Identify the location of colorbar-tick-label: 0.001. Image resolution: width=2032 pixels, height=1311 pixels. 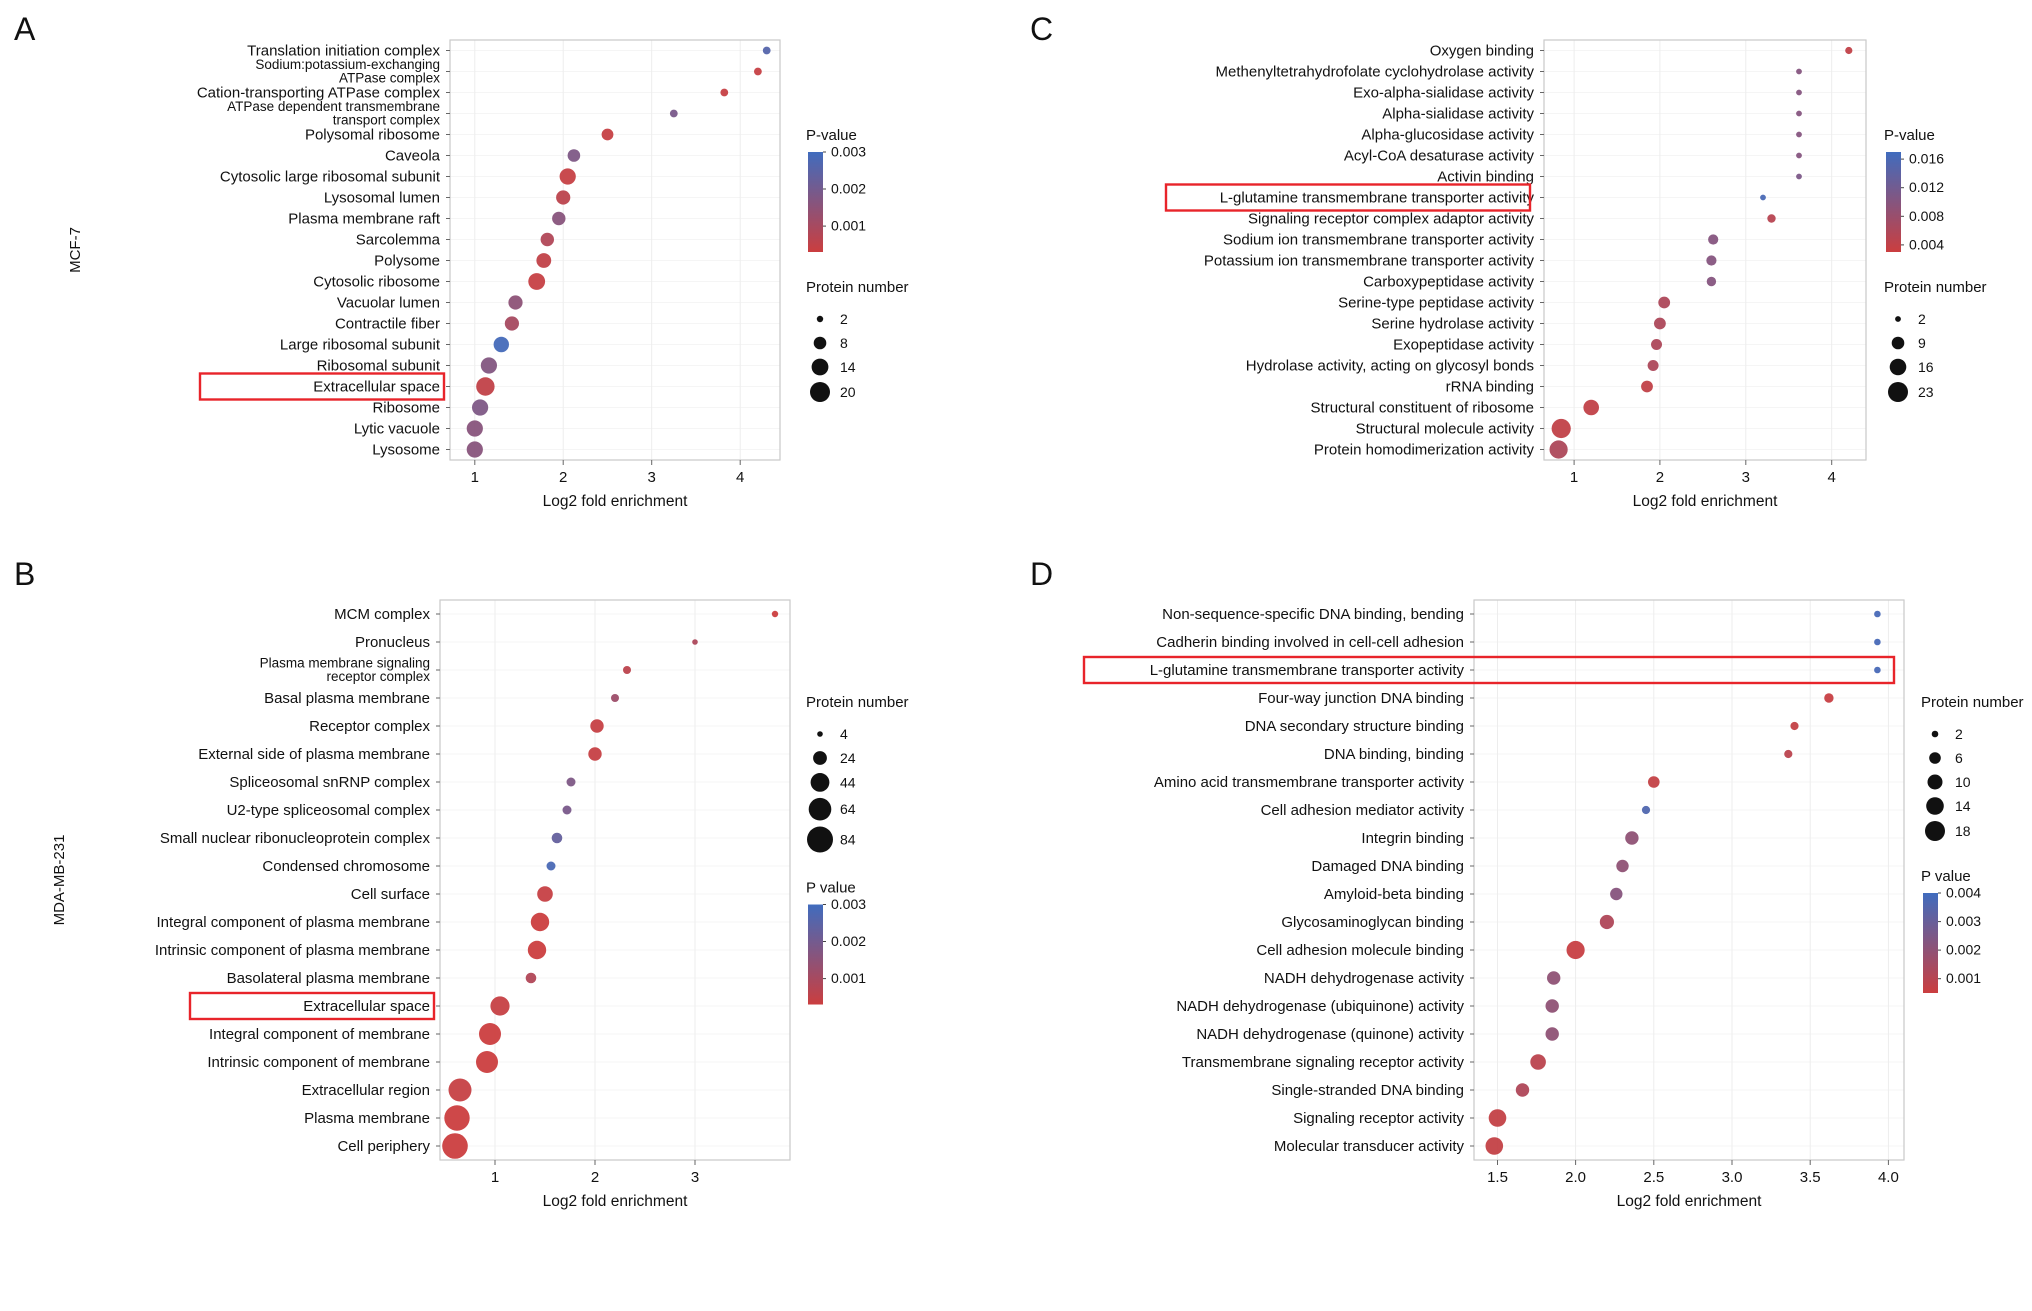
(848, 226).